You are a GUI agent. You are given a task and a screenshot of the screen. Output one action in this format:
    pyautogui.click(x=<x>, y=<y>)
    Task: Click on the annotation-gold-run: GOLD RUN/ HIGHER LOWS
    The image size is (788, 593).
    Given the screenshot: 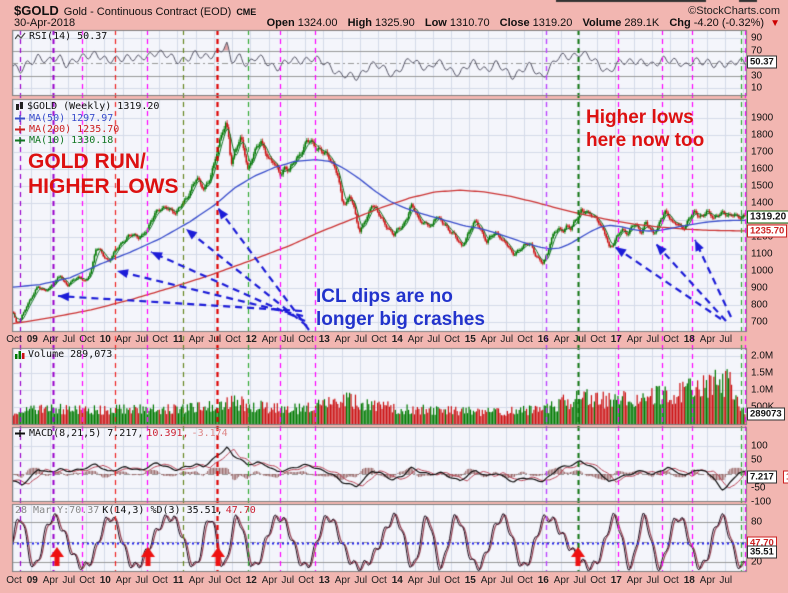 What is the action you would take?
    pyautogui.click(x=103, y=174)
    